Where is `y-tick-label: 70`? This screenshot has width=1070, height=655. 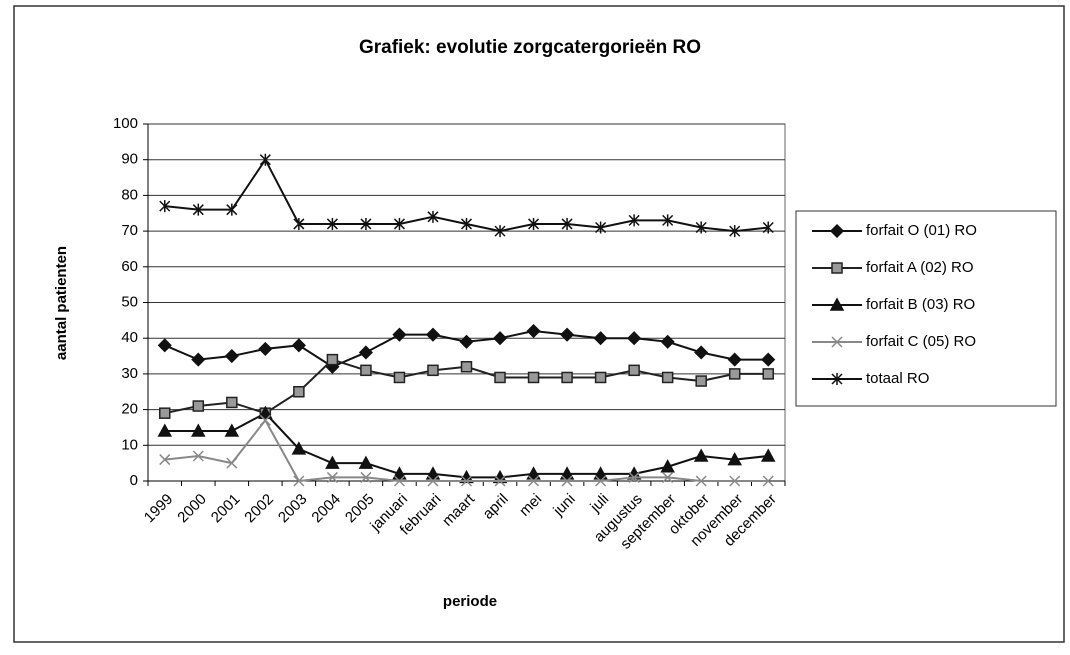 y-tick-label: 70 is located at coordinates (129, 230).